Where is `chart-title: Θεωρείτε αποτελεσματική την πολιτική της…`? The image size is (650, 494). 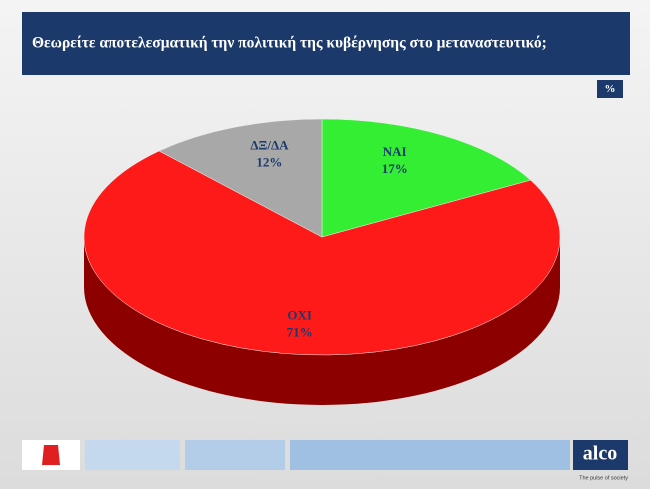 chart-title: Θεωρείτε αποτελεσματική την πολιτική της… is located at coordinates (289, 43).